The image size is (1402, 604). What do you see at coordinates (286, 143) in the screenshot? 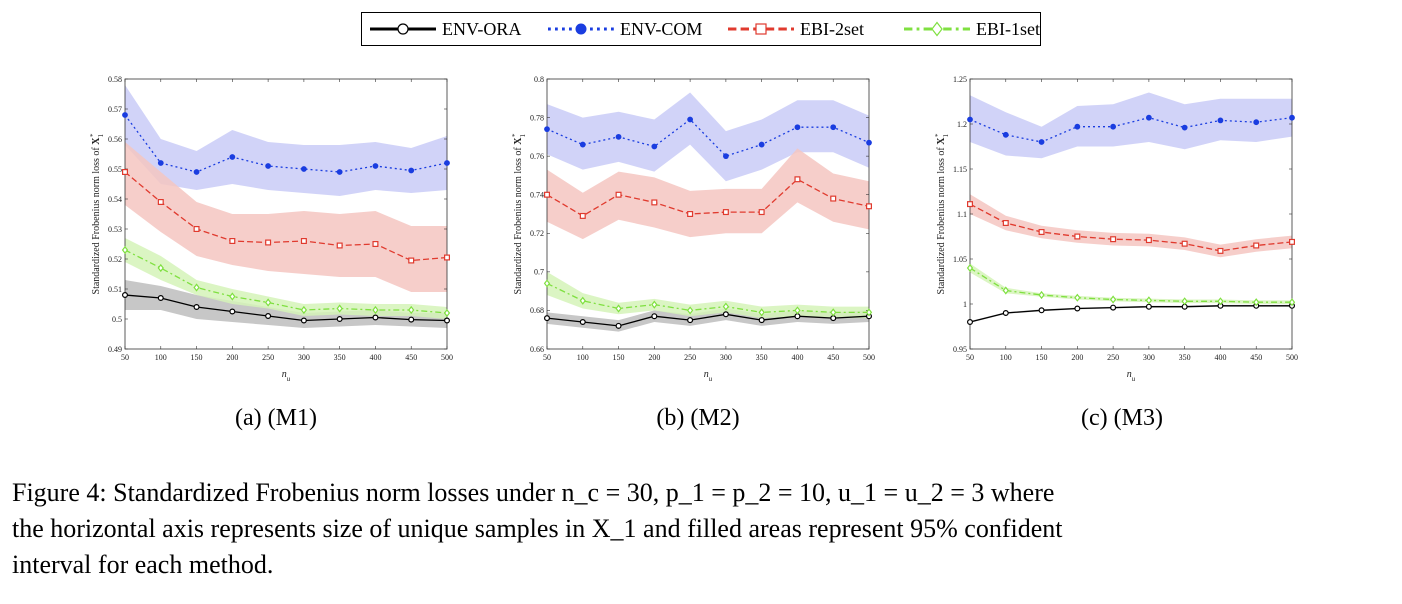
I see `series-line-env-com` at bounding box center [286, 143].